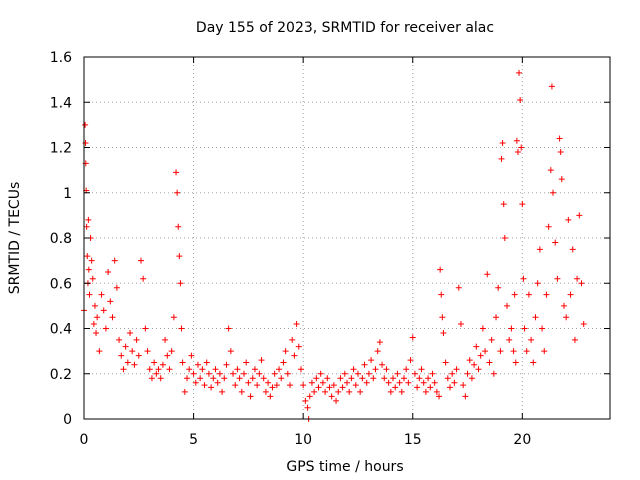  I want to click on y-tick-labels: 0 0.2 0.4 0.6 0.8 1 1.2 1.4 1.6, so click(61, 239).